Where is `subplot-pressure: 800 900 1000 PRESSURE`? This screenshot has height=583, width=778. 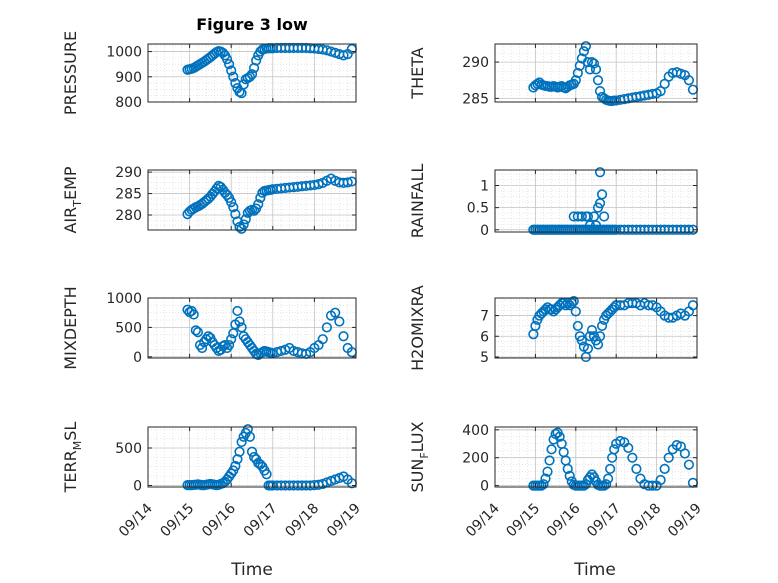 subplot-pressure: 800 900 1000 PRESSURE is located at coordinates (209, 73).